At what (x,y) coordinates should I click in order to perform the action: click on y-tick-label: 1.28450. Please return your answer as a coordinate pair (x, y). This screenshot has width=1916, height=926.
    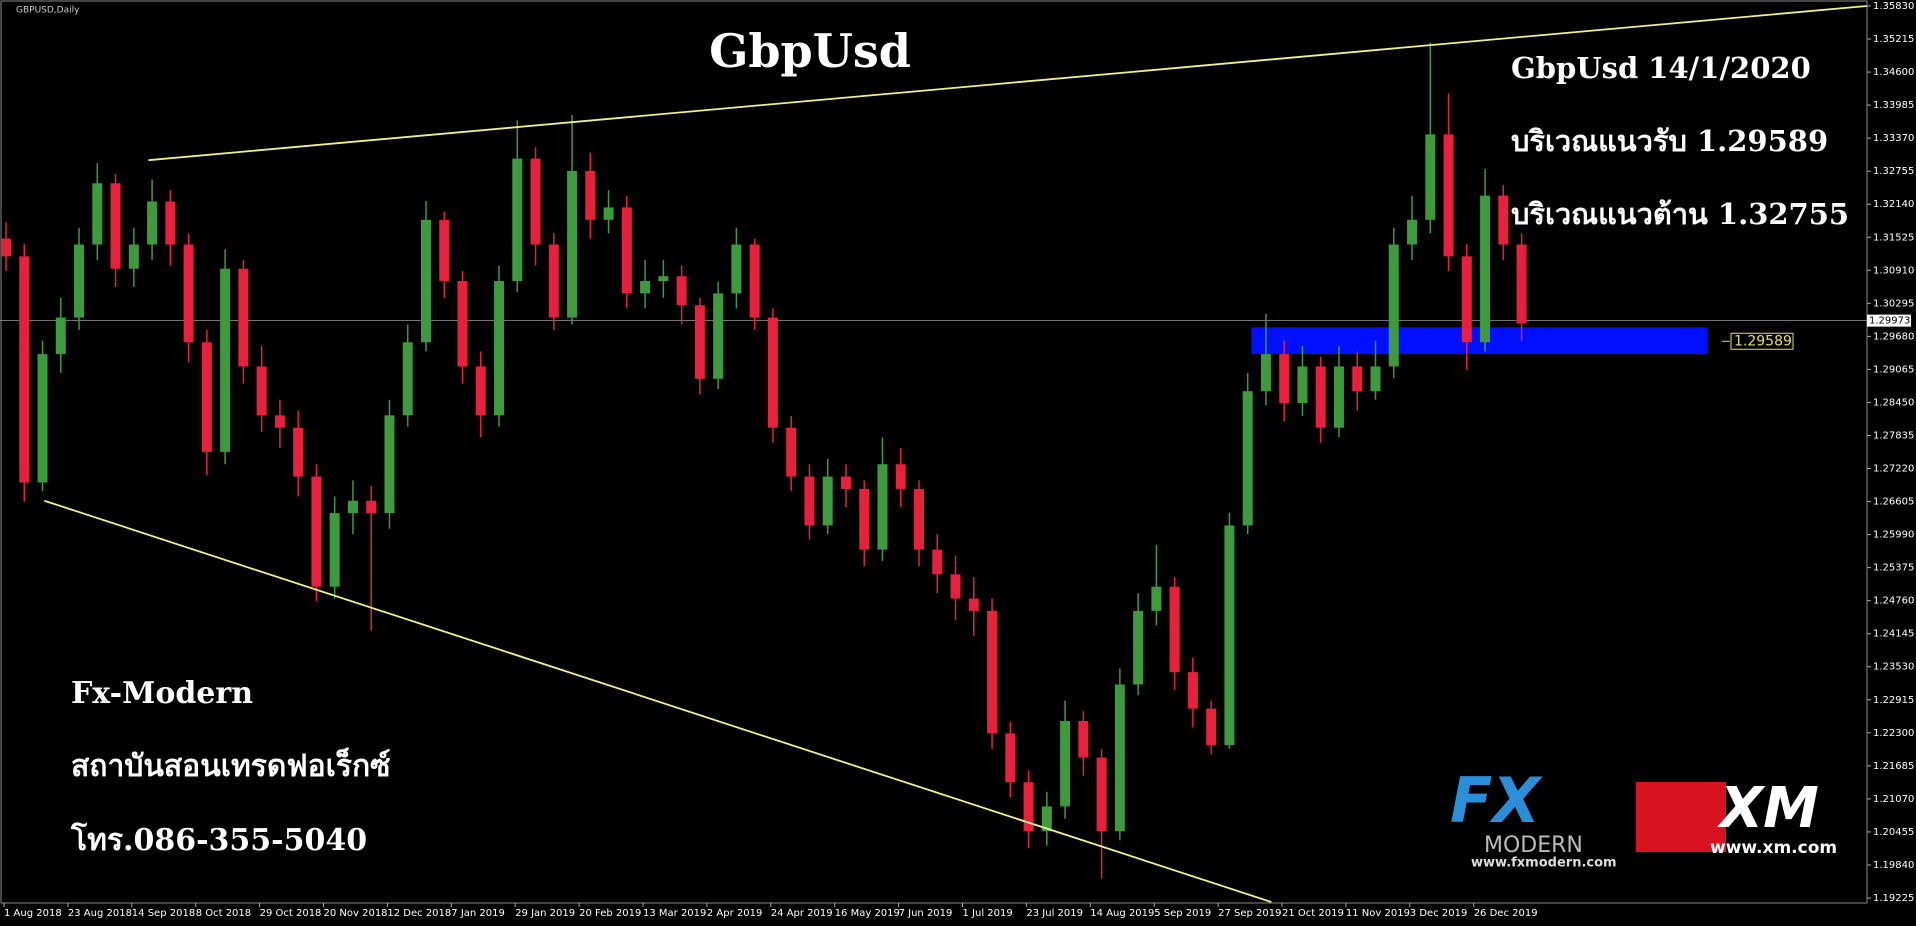
    Looking at the image, I should click on (1893, 402).